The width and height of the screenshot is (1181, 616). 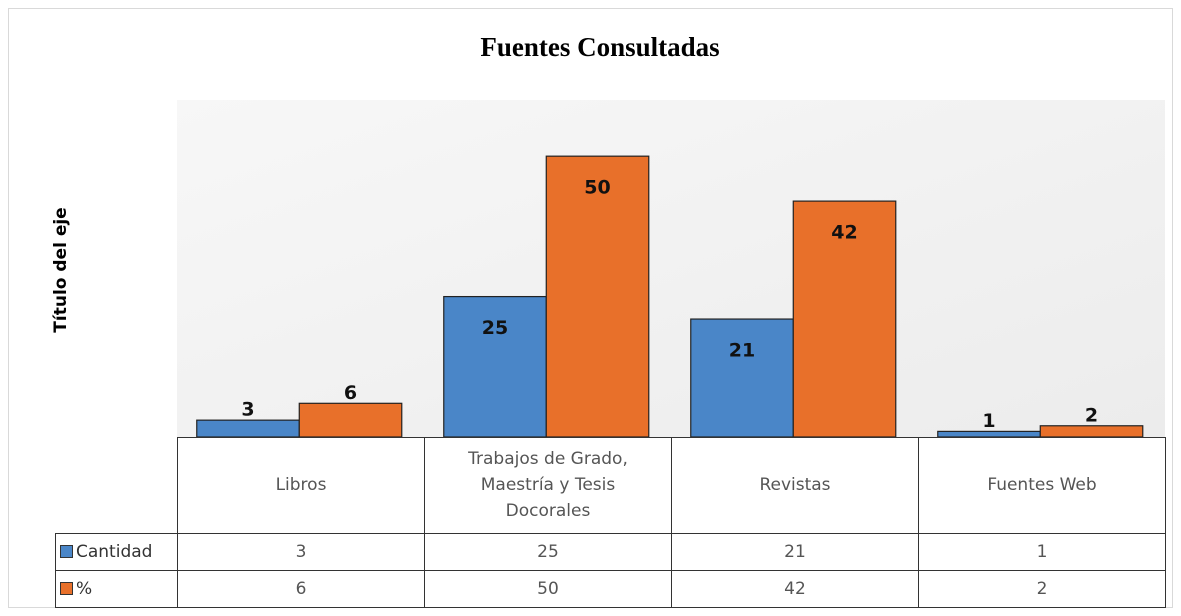 I want to click on data-label: 50, so click(x=597, y=188).